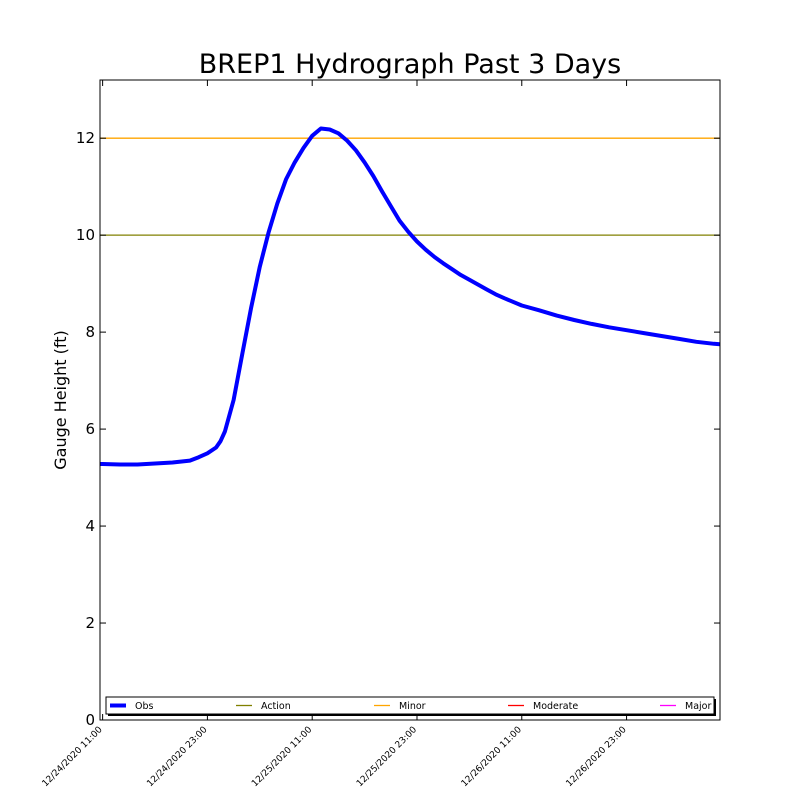 The image size is (800, 800). I want to click on x-tick-label: 12/26/2020 11:00, so click(492, 757).